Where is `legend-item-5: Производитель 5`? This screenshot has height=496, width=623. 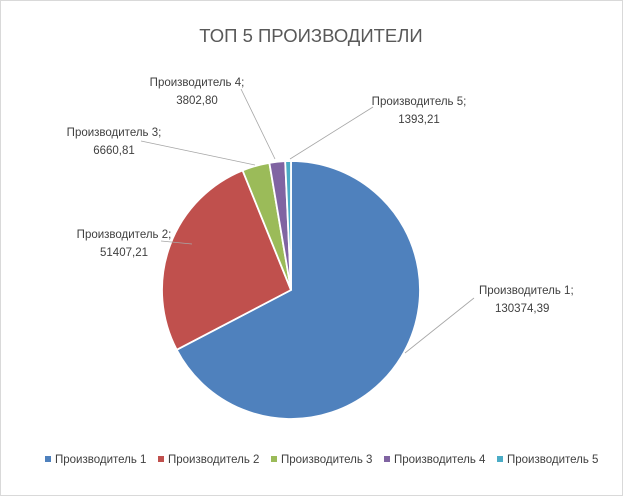 legend-item-5: Производитель 5 is located at coordinates (547, 460).